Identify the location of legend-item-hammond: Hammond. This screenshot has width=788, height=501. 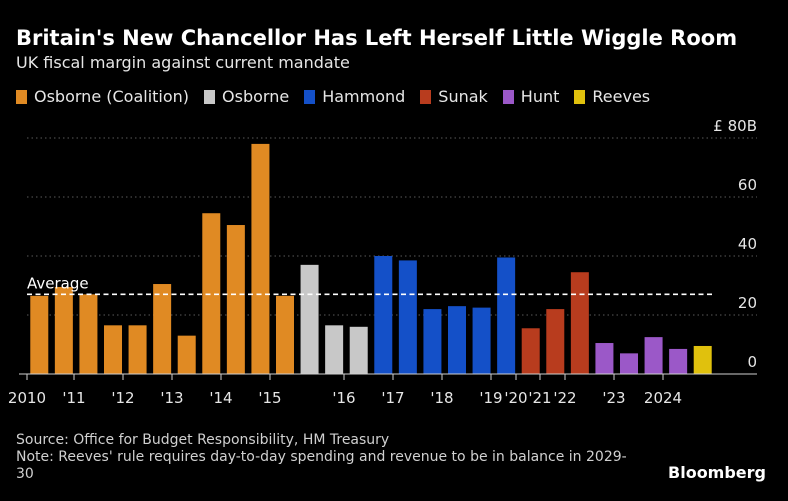
(354, 96).